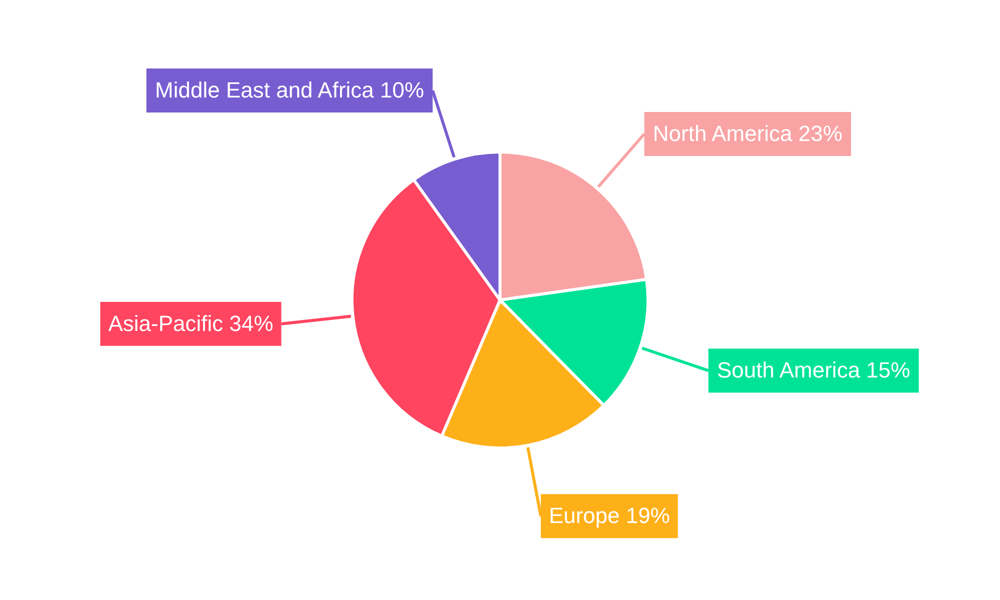  Describe the element at coordinates (289, 90) in the screenshot. I see `slice-label: Middle East and Africa 10%` at that location.